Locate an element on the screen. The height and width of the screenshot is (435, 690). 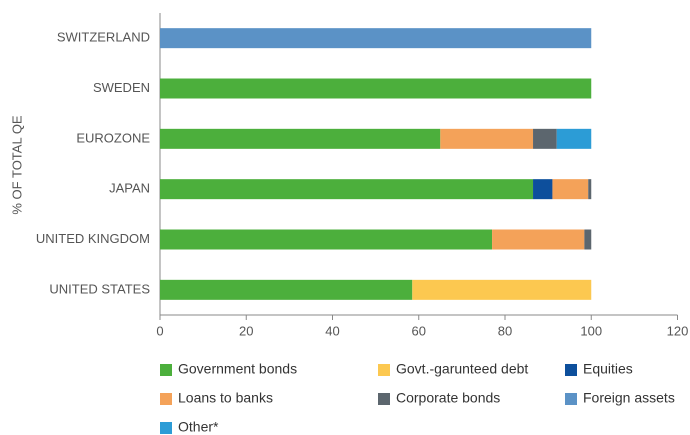
legend-label: Government bonds is located at coordinates (237, 369).